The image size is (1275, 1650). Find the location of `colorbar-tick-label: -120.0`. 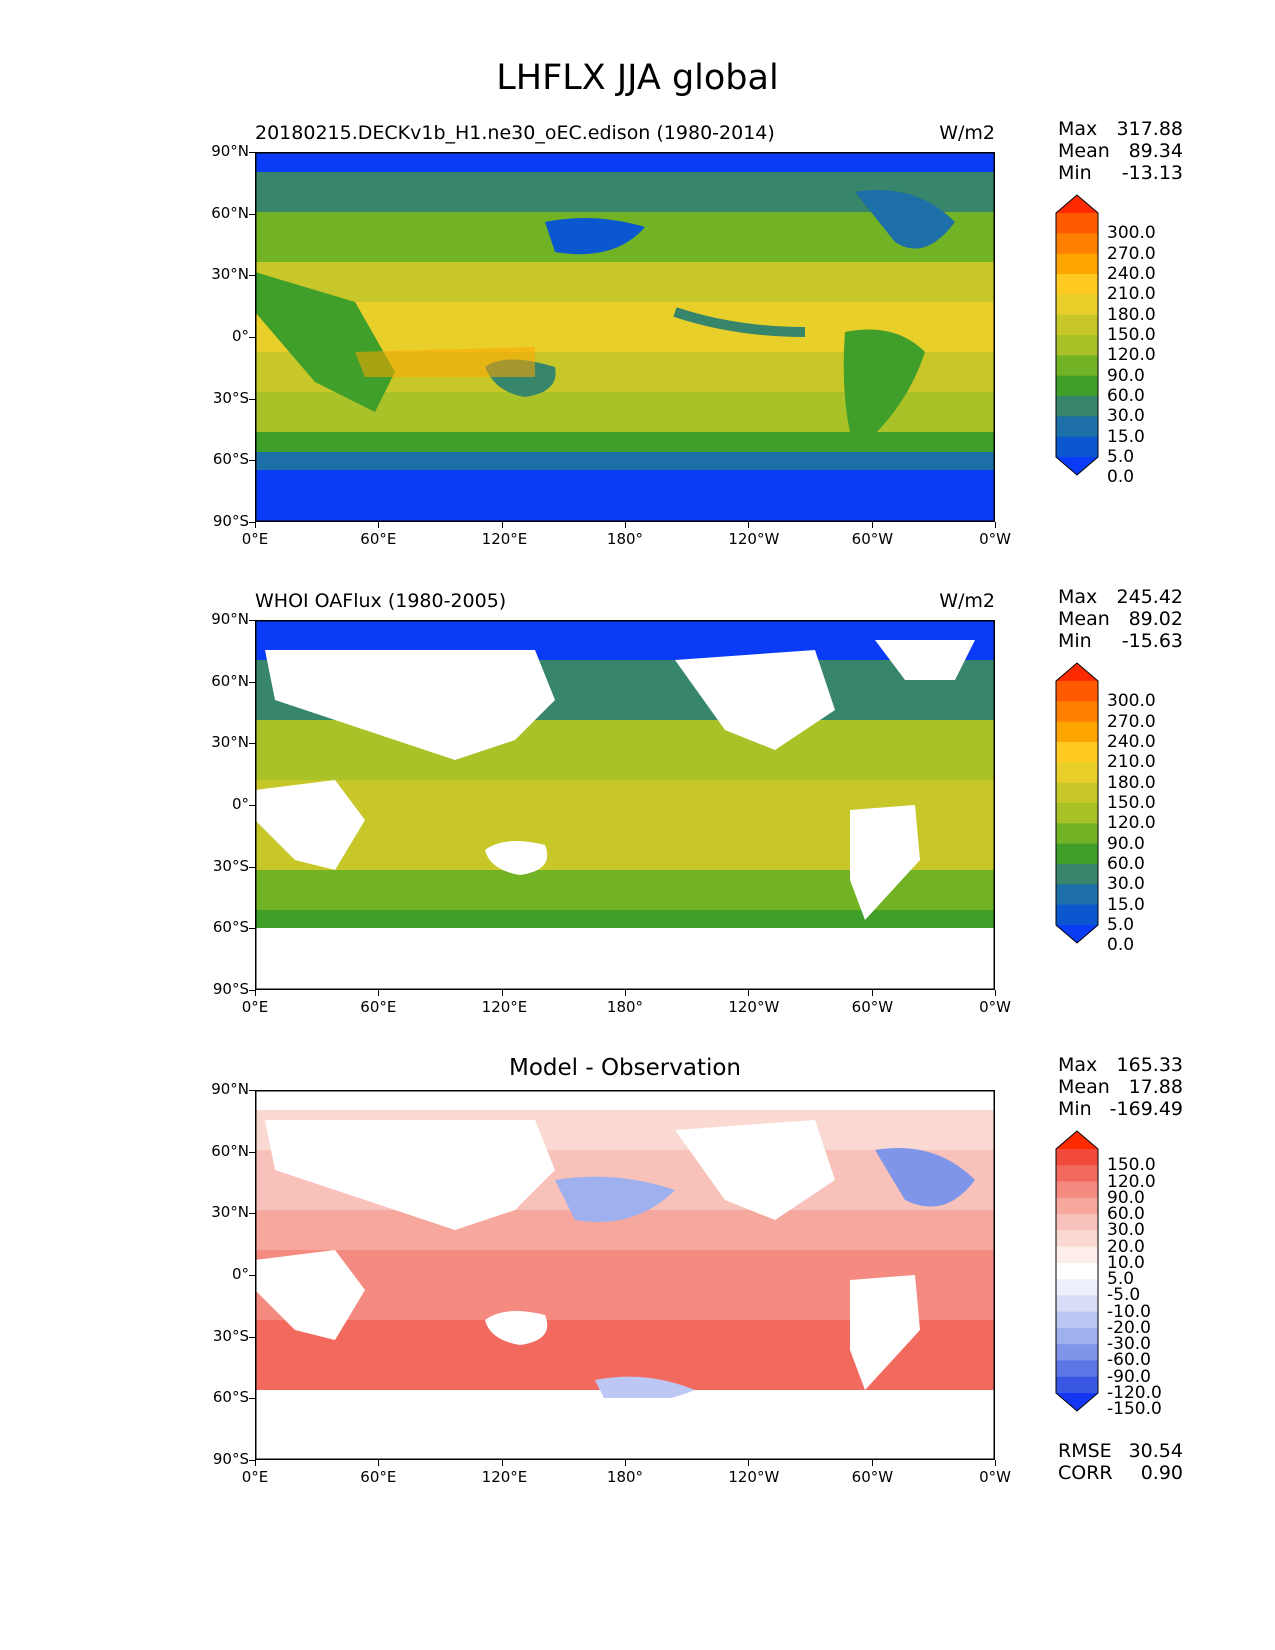

colorbar-tick-label: -120.0 is located at coordinates (1134, 1393).